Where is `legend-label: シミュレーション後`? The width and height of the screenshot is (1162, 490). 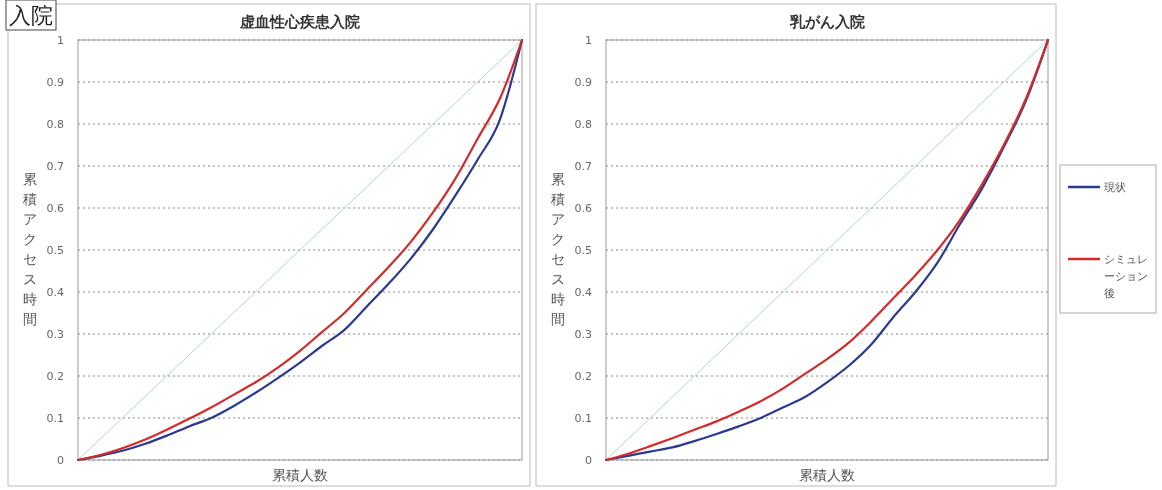 legend-label: シミュレーション後 is located at coordinates (1126, 276).